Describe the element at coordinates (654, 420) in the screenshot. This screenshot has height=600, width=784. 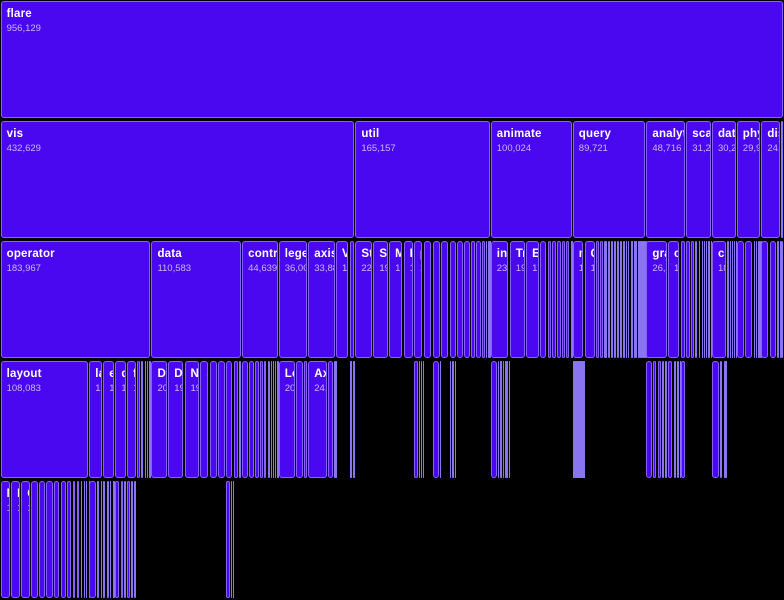
I see `icicle-cell-ShortestPaths` at that location.